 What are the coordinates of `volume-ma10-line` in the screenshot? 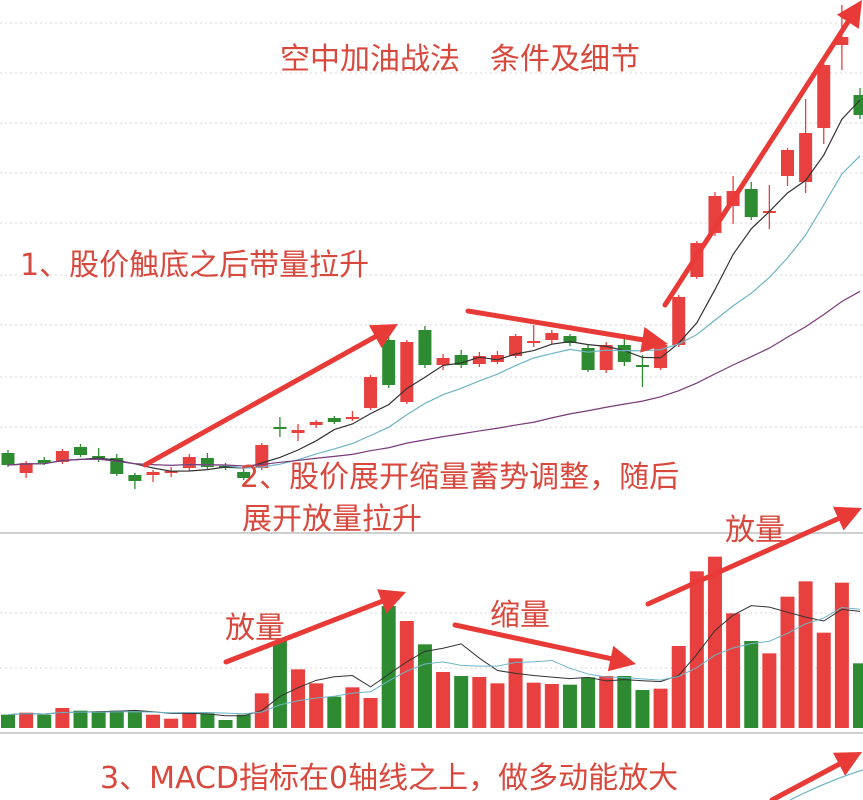 It's located at (434, 661).